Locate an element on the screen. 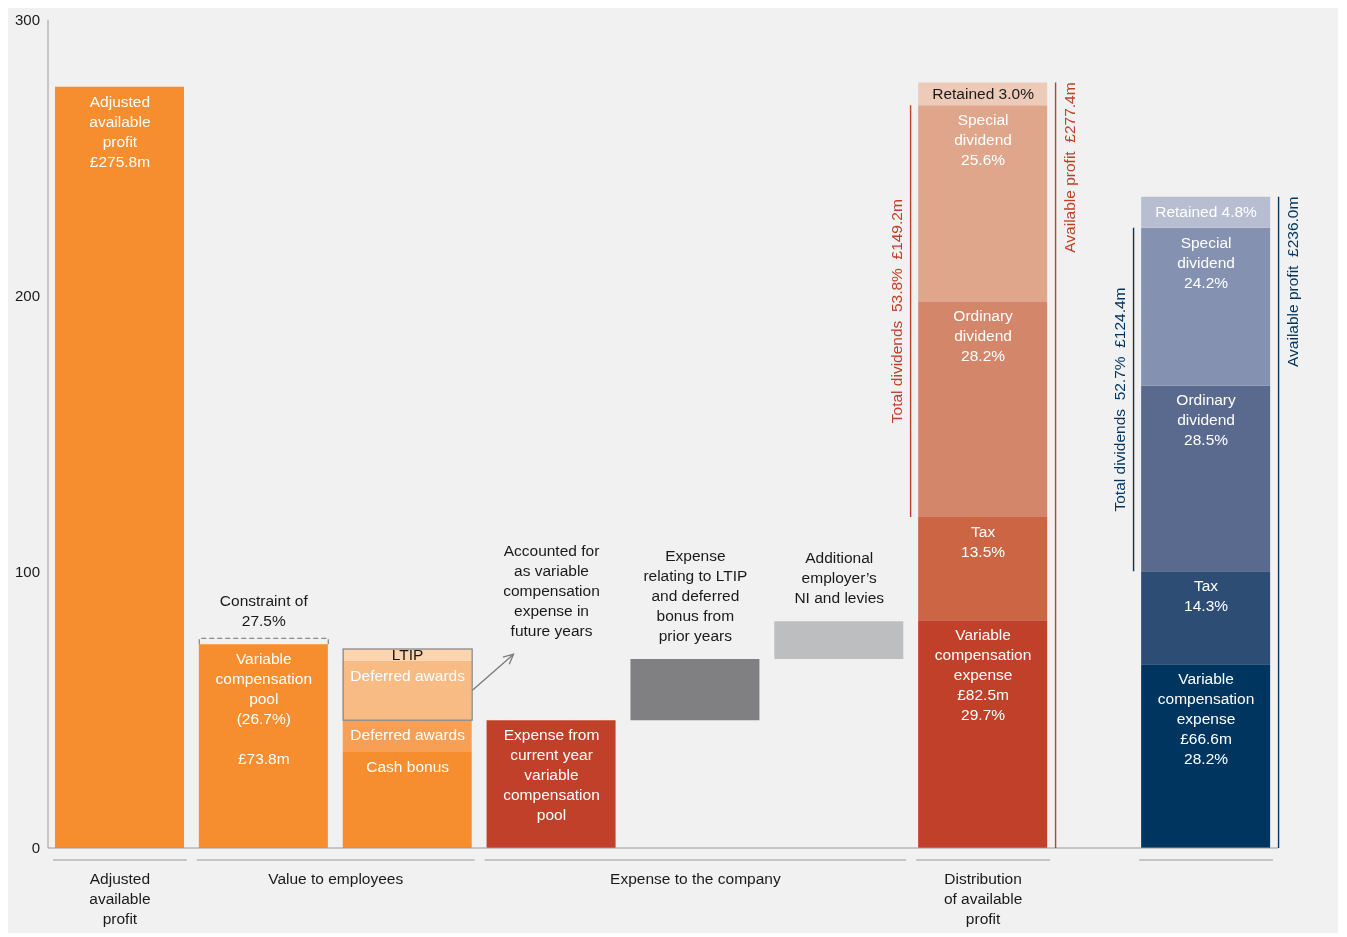 This screenshot has width=1347, height=937. series-label: Tax 14.3% is located at coordinates (1206, 596).